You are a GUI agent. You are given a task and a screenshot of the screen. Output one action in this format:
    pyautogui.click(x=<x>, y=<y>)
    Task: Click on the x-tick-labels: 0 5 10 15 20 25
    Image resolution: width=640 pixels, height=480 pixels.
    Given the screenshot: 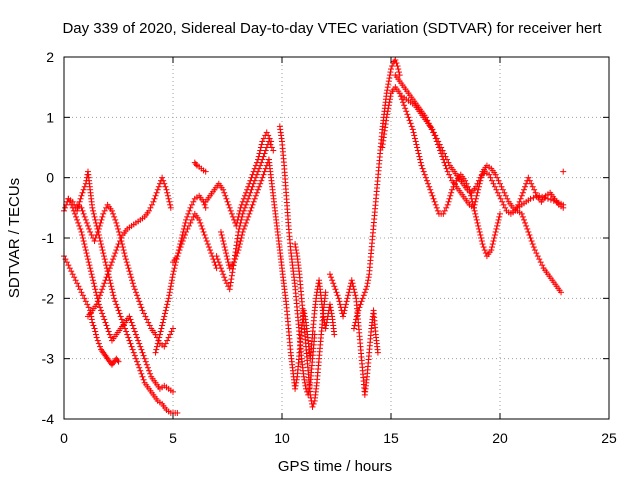 What is the action you would take?
    pyautogui.click(x=338, y=438)
    